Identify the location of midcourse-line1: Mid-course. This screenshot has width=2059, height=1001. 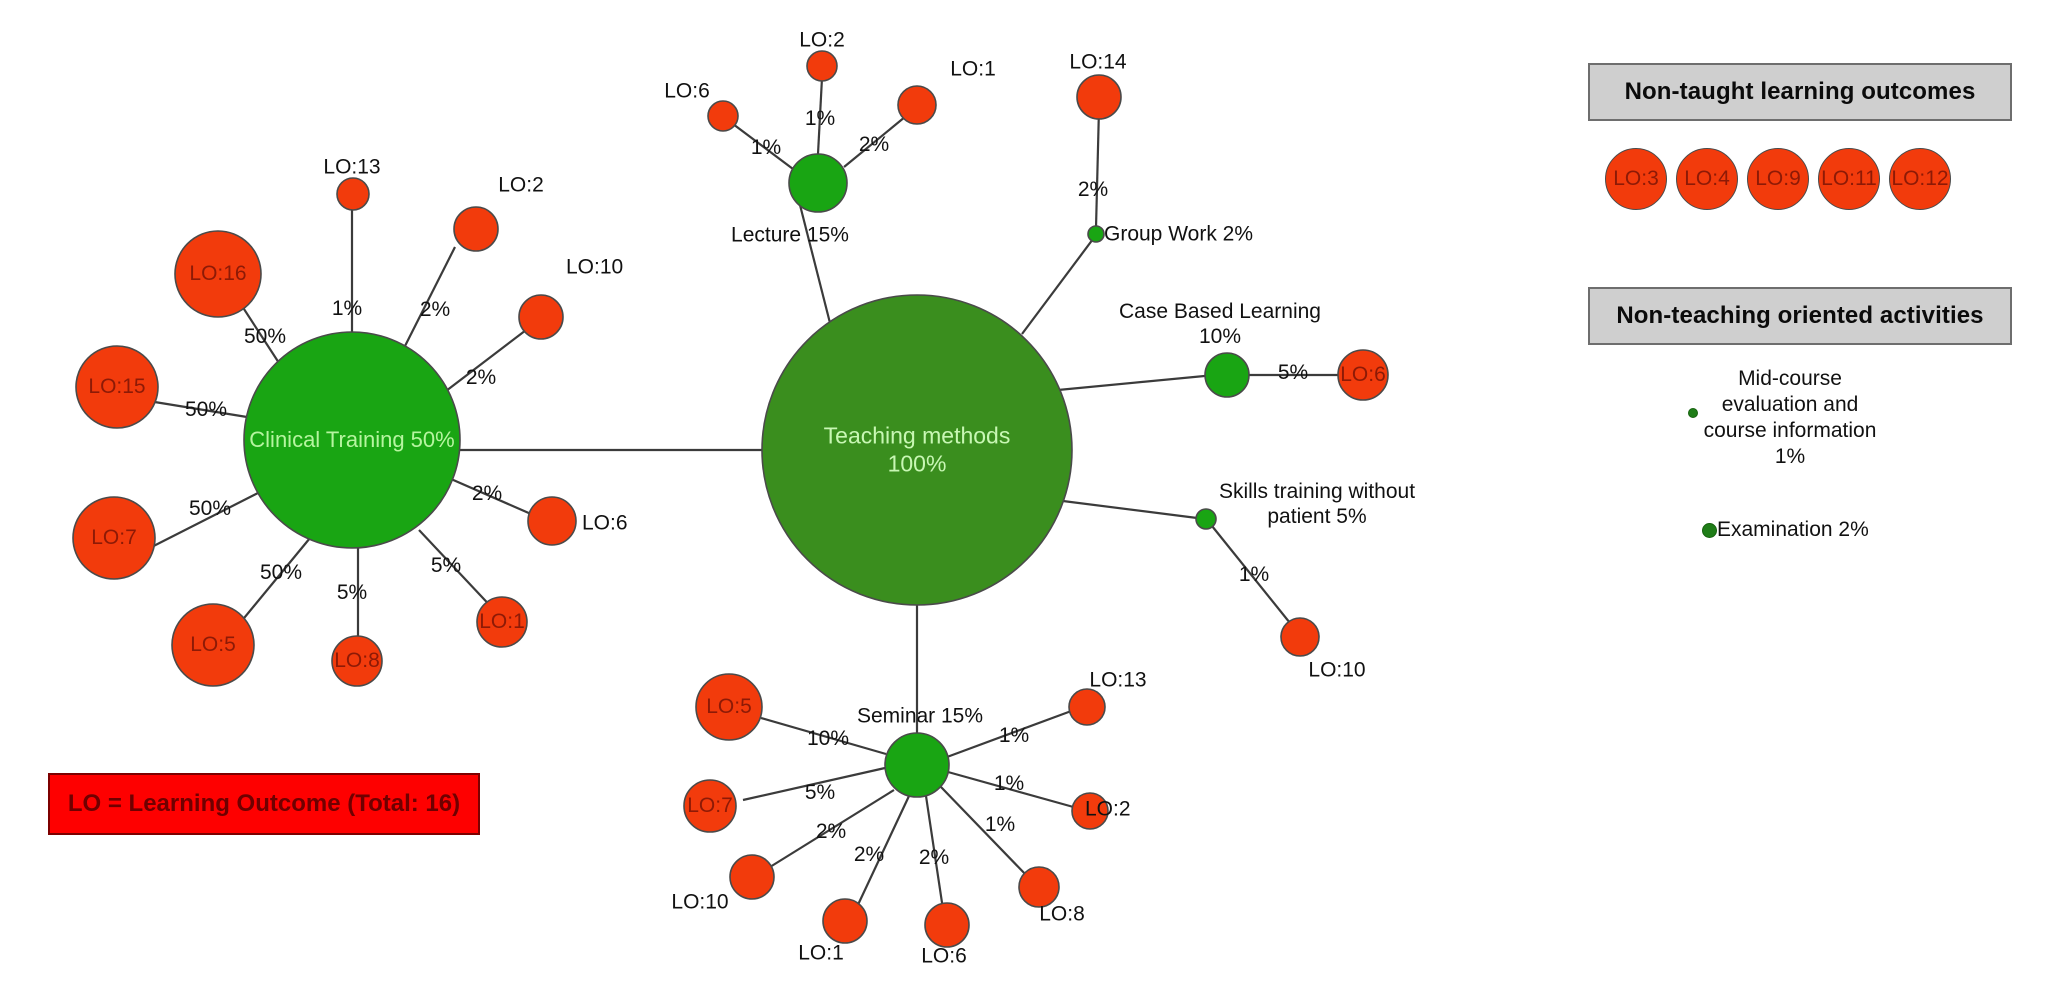
(1790, 378).